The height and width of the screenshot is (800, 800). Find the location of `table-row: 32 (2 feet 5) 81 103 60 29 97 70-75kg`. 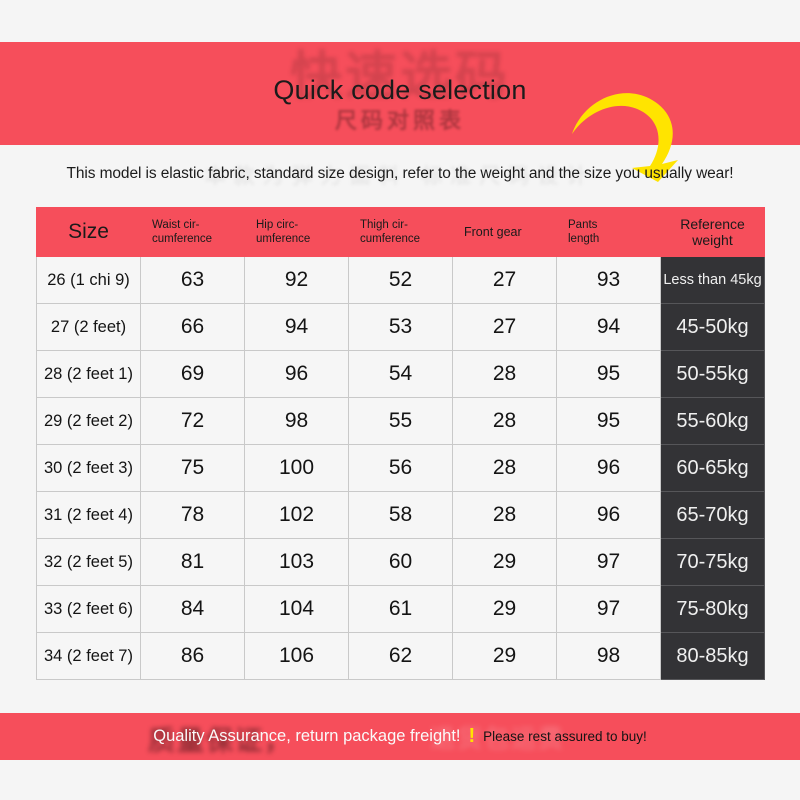

table-row: 32 (2 feet 5) 81 103 60 29 97 70-75kg is located at coordinates (400, 562).